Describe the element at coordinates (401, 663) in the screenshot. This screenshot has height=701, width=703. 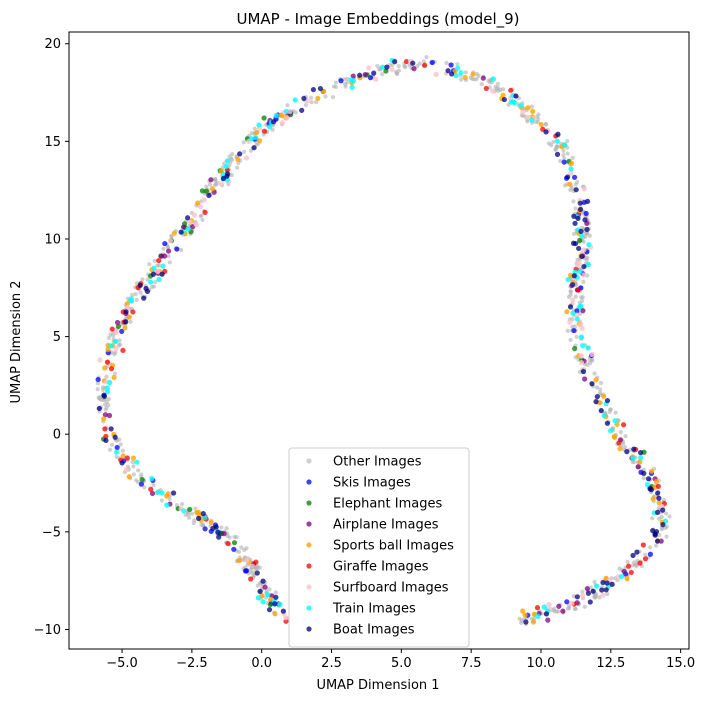
I see `x-tick-label: 5.0` at that location.